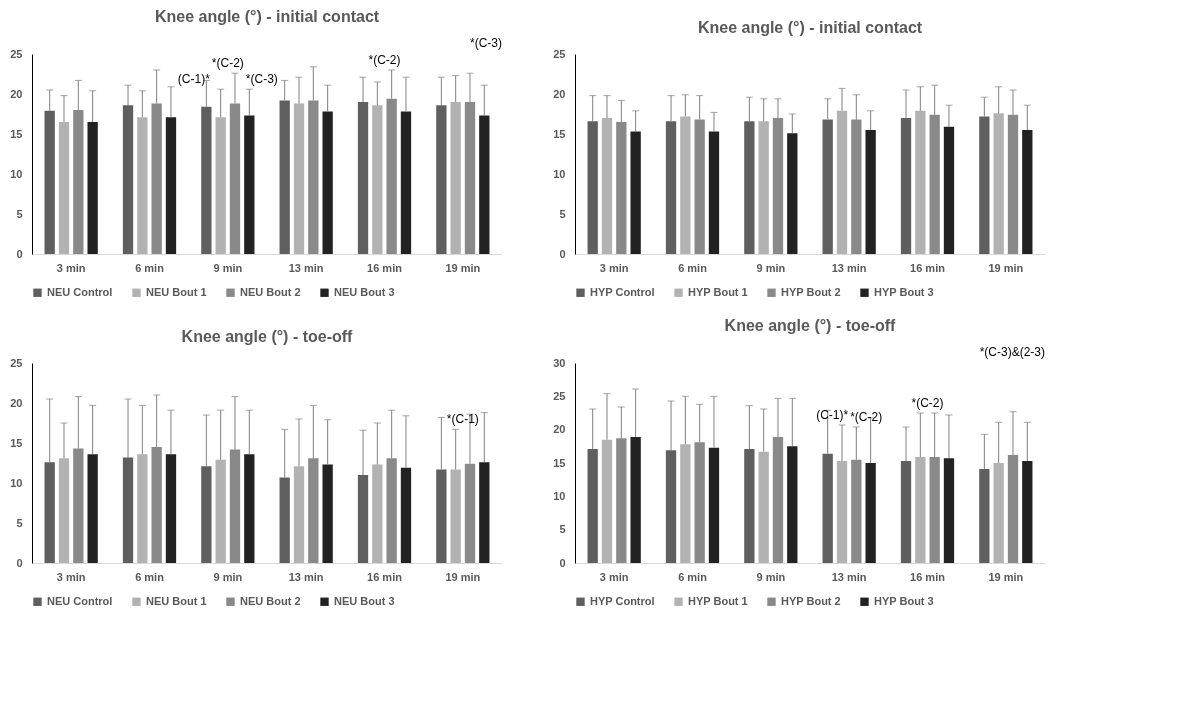 The image size is (1194, 707). I want to click on text: *(C-3), so click(486, 43).